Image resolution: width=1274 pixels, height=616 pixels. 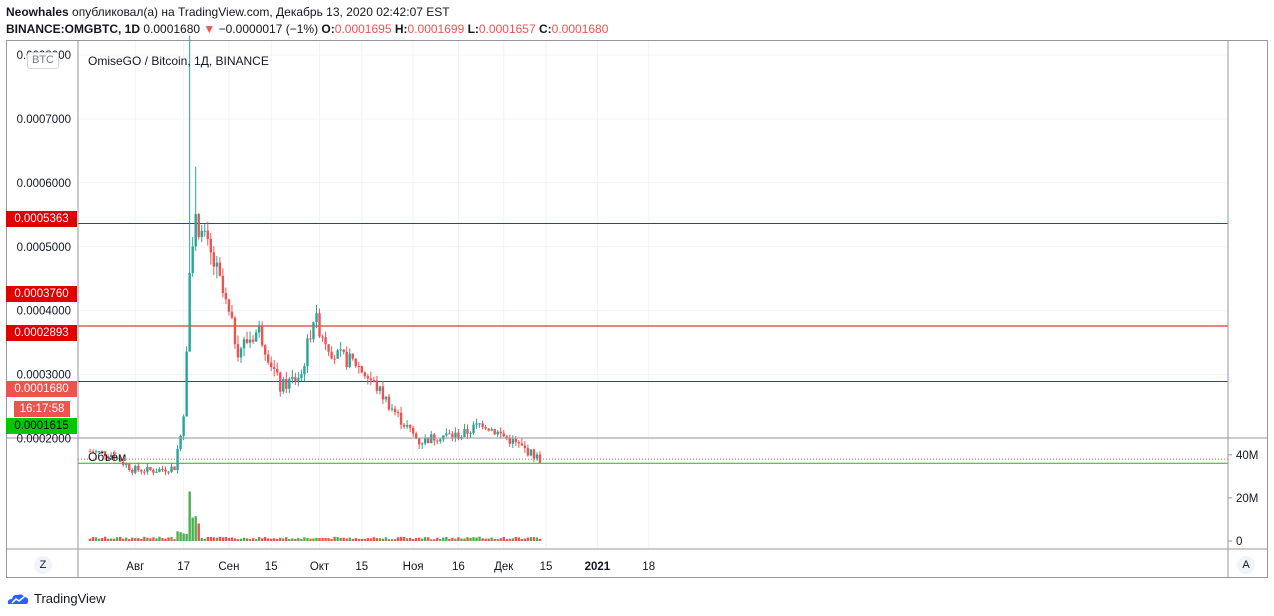 What do you see at coordinates (41, 333) in the screenshot?
I see `level-badge-3: 0.0002893` at bounding box center [41, 333].